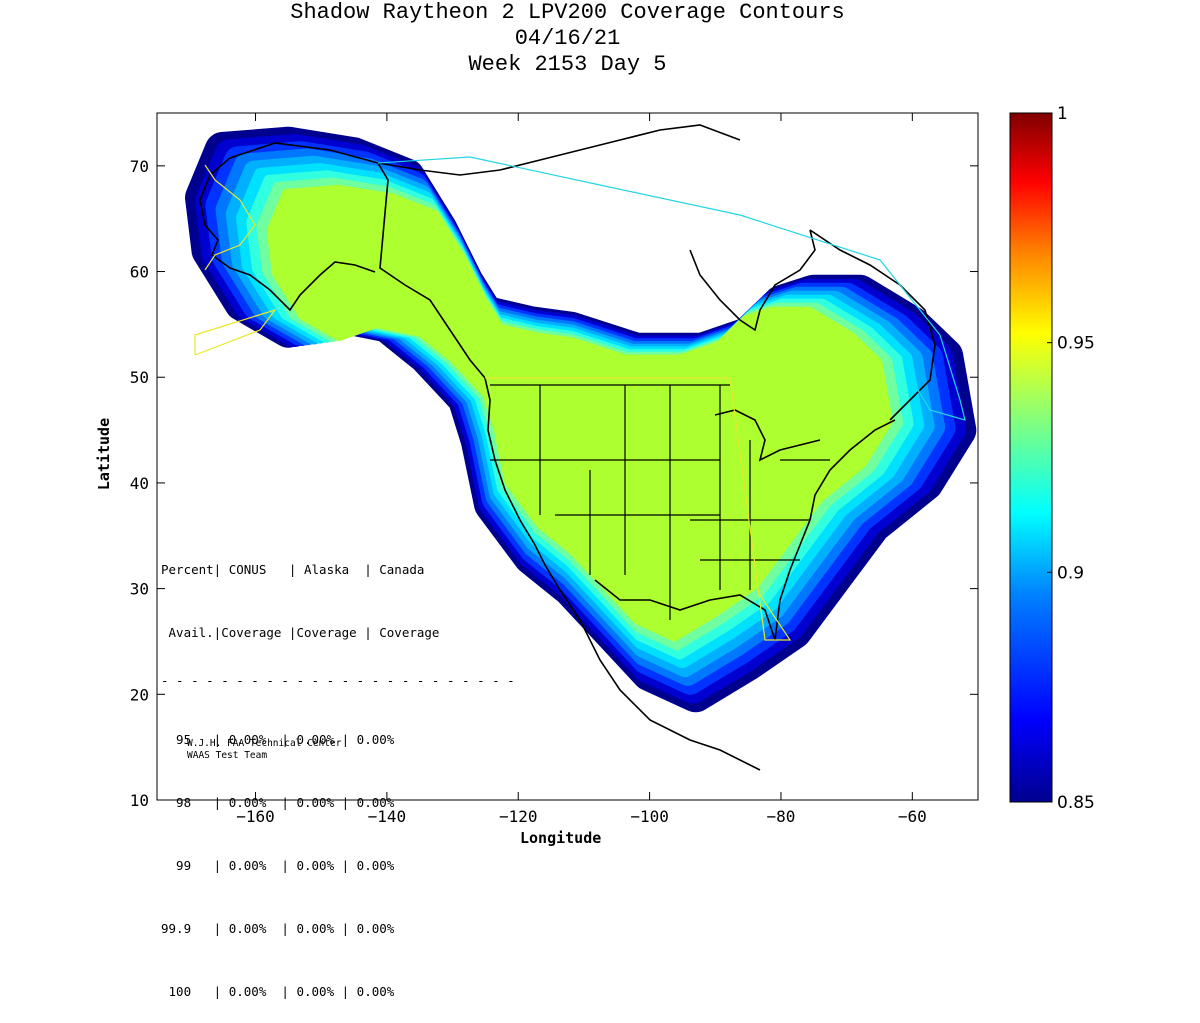 The width and height of the screenshot is (1200, 1023). I want to click on y-tick-label: 40, so click(139, 483).